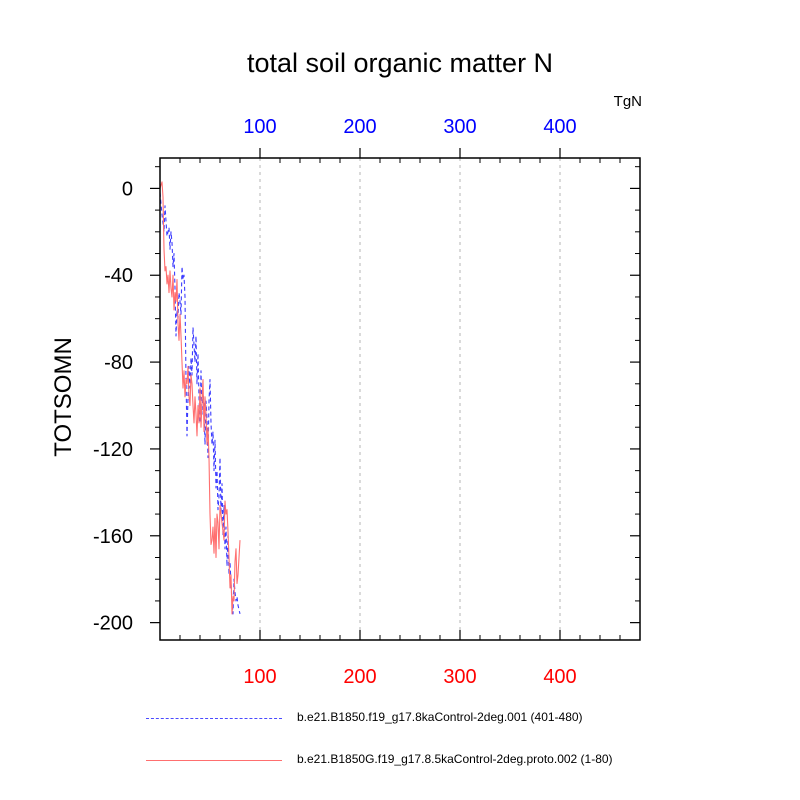 The image size is (800, 800). Describe the element at coordinates (627, 101) in the screenshot. I see `units-label: TgN` at that location.